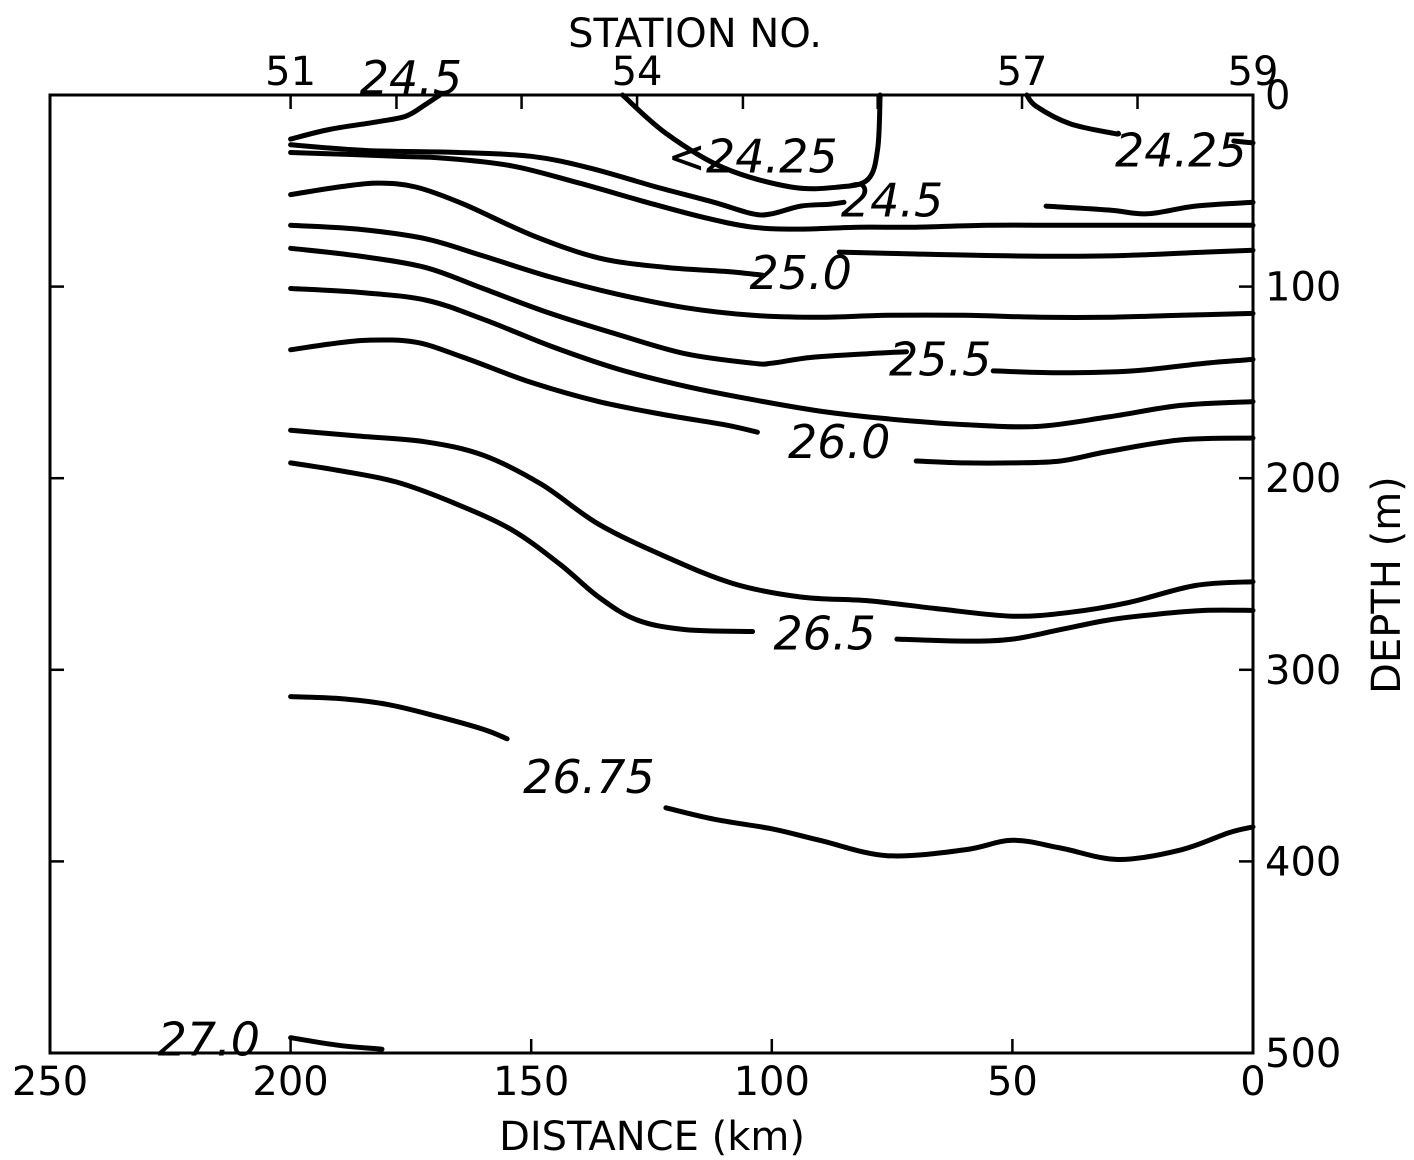 The height and width of the screenshot is (1160, 1414). What do you see at coordinates (637, 72) in the screenshot?
I see `station-label: 54` at bounding box center [637, 72].